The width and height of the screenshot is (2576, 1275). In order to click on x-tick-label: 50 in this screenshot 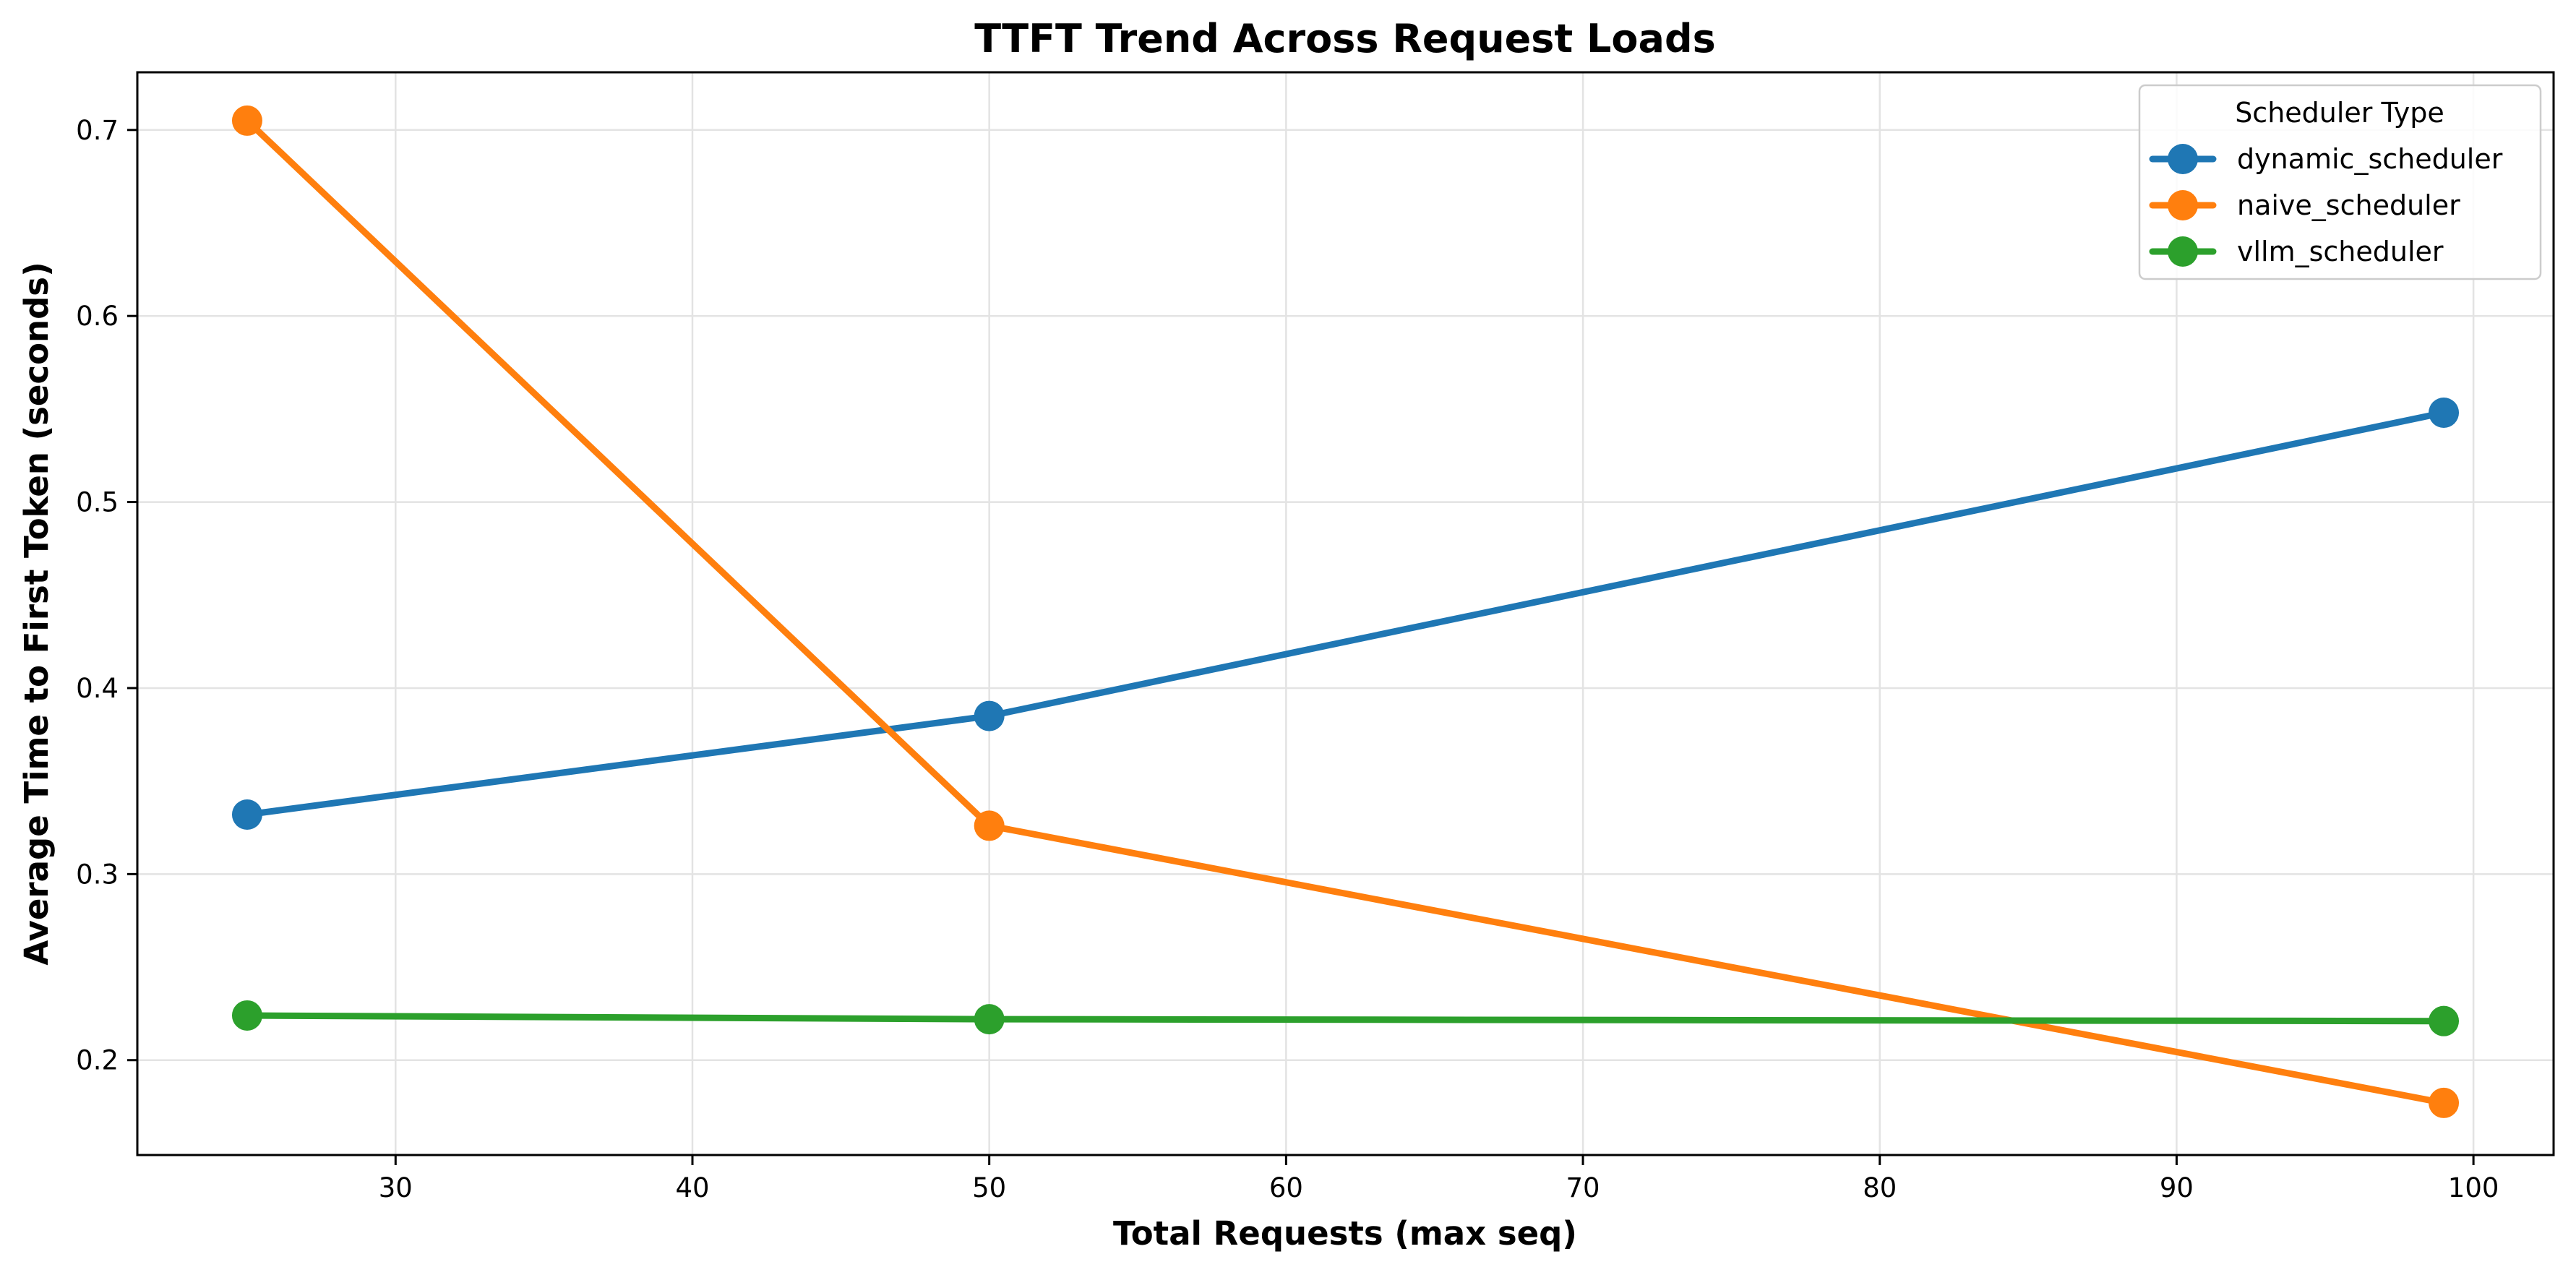, I will do `click(989, 1187)`.